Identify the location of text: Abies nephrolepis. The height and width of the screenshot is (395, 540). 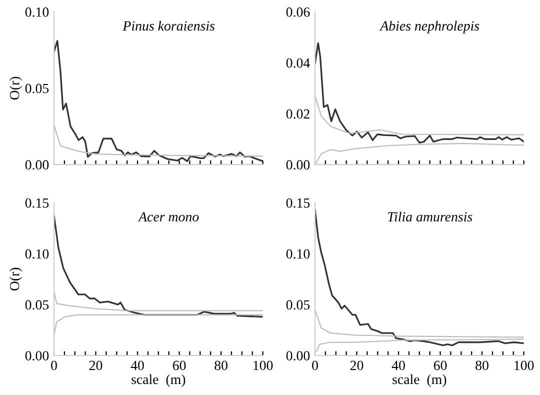
(429, 27).